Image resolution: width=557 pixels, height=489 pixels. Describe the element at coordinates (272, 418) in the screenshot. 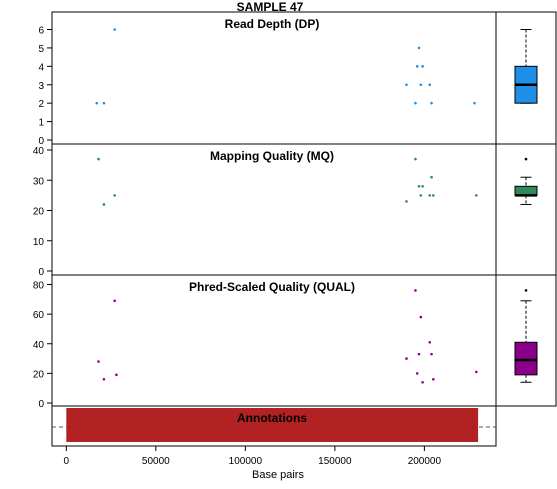

I see `annotation-track-title: Annotations` at that location.